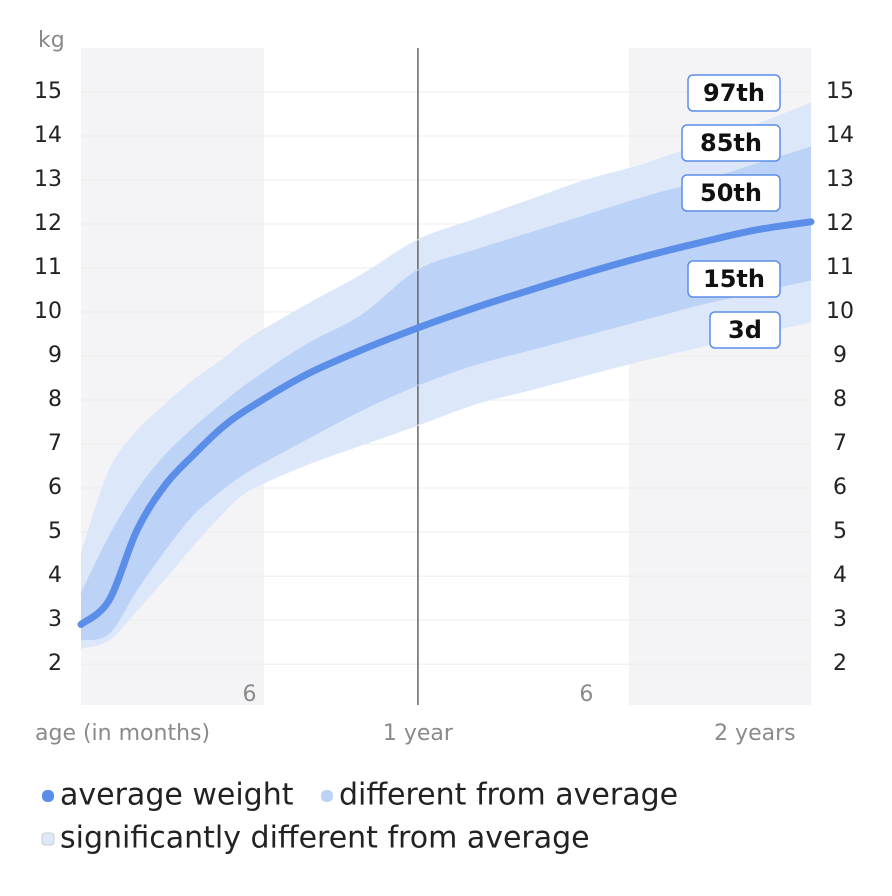 The width and height of the screenshot is (892, 896). Describe the element at coordinates (418, 733) in the screenshot. I see `x-tick-label: 1 year` at that location.